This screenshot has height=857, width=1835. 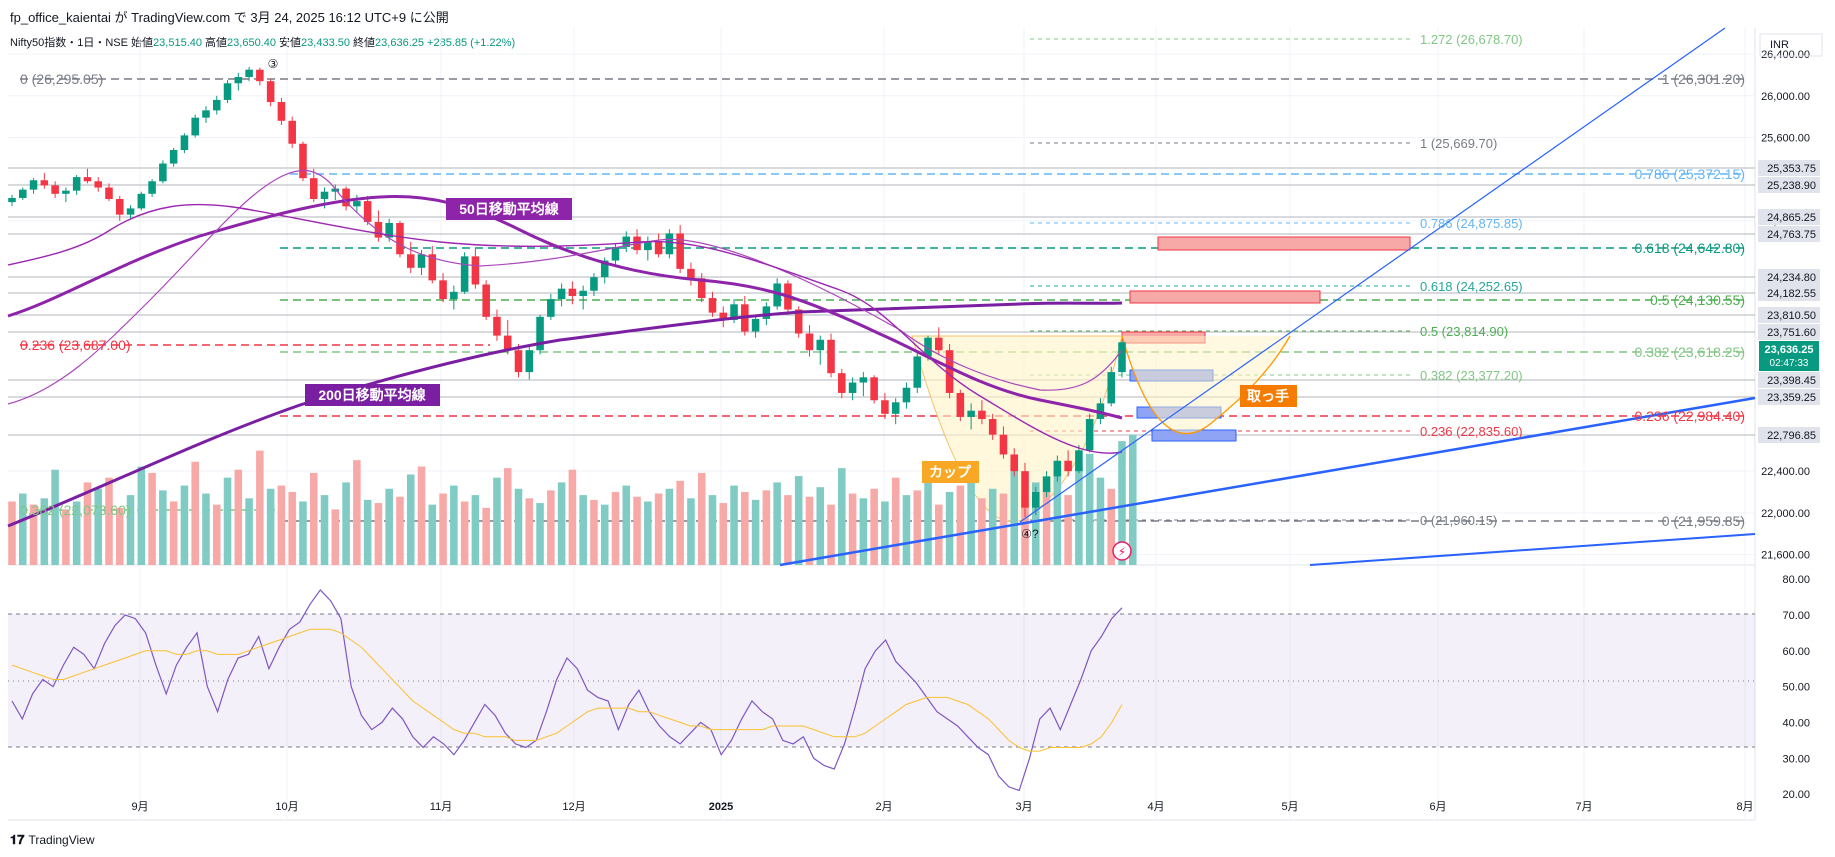 What do you see at coordinates (1689, 416) in the screenshot?
I see `fib-right-label: 0.236 (22,984.40)` at bounding box center [1689, 416].